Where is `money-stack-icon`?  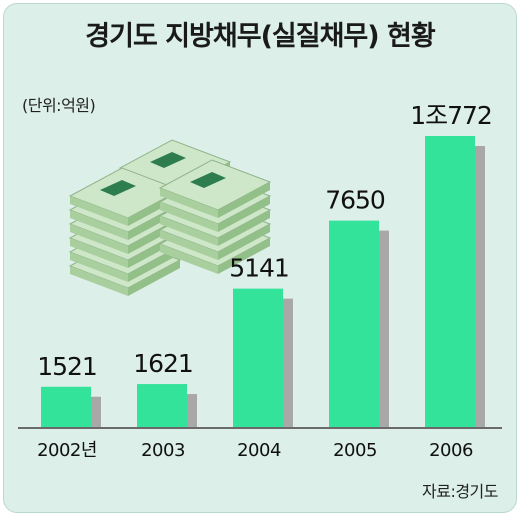 money-stack-icon is located at coordinates (170, 217).